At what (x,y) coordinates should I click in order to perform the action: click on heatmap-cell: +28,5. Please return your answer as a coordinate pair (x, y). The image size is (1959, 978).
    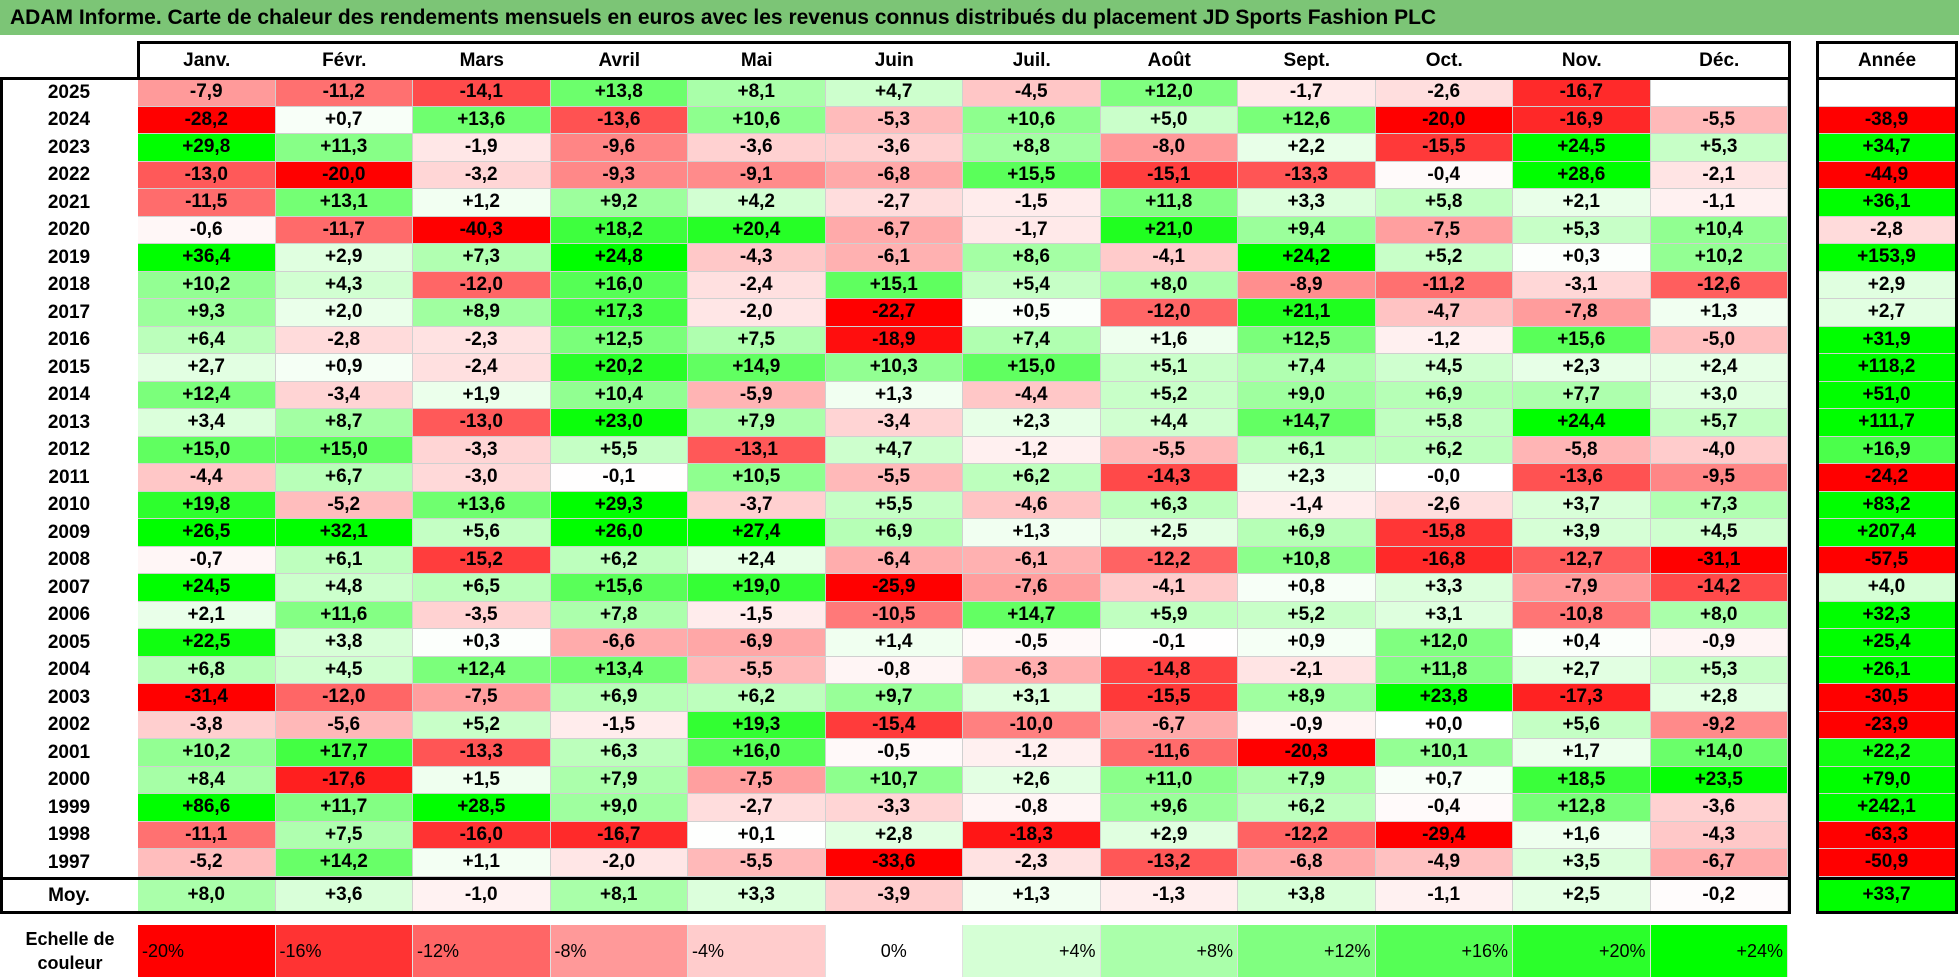
    Looking at the image, I should click on (482, 808).